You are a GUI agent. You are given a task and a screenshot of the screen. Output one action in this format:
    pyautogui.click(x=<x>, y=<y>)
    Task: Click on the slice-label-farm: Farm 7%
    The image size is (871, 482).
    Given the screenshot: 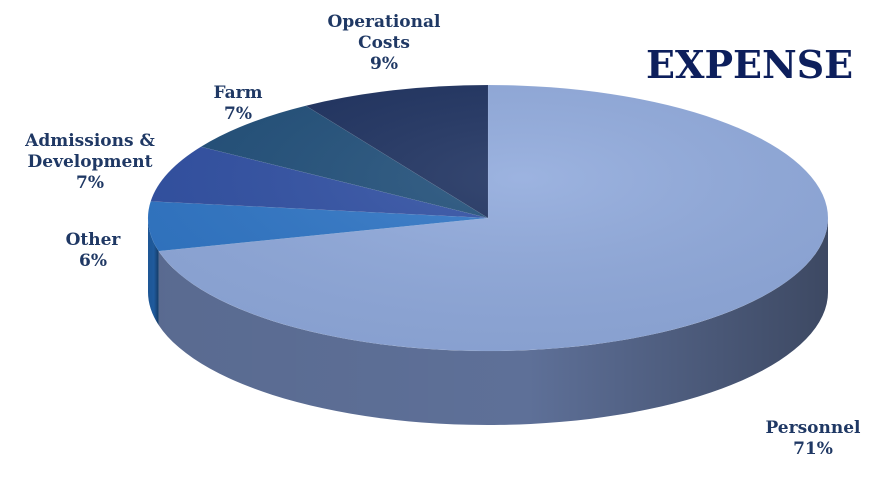 What is the action you would take?
    pyautogui.click(x=238, y=104)
    